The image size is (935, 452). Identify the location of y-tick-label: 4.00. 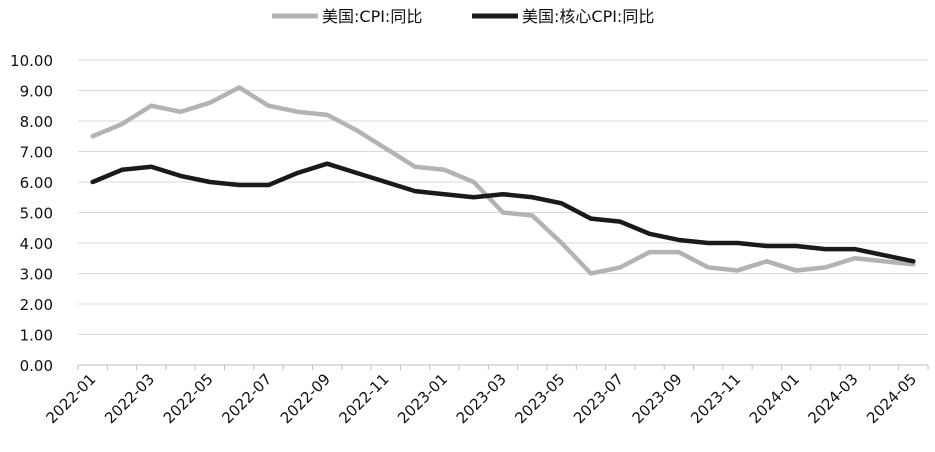
(36, 244).